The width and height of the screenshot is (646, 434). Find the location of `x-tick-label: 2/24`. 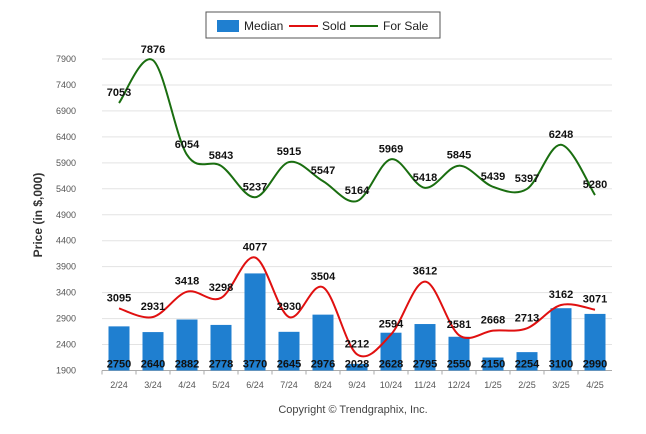

x-tick-label: 2/24 is located at coordinates (119, 385).